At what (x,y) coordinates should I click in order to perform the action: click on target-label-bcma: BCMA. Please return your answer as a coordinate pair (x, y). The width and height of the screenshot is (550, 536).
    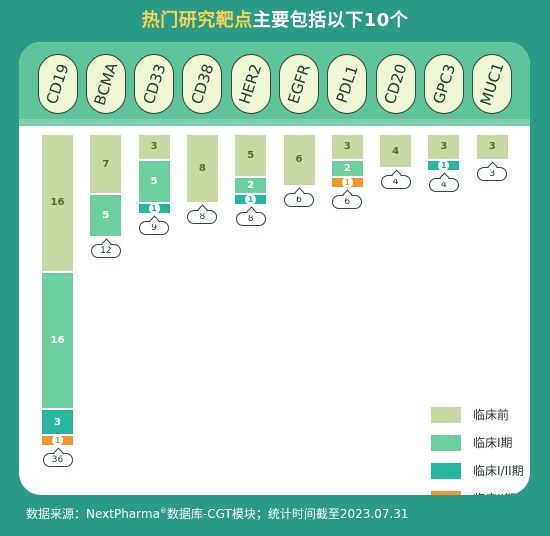
    Looking at the image, I should click on (105, 84).